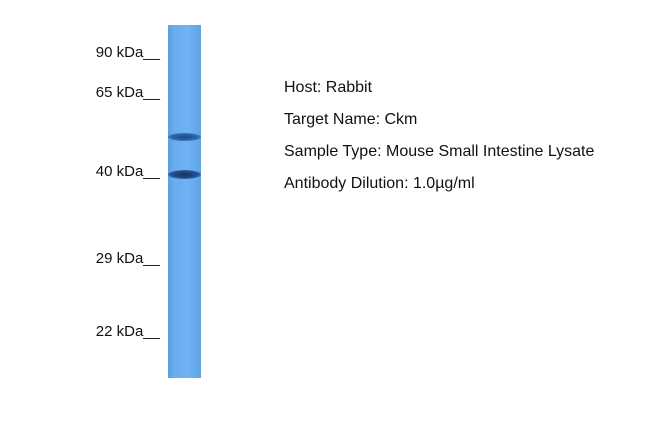 Image resolution: width=650 pixels, height=433 pixels. I want to click on blot-lane, so click(184, 201).